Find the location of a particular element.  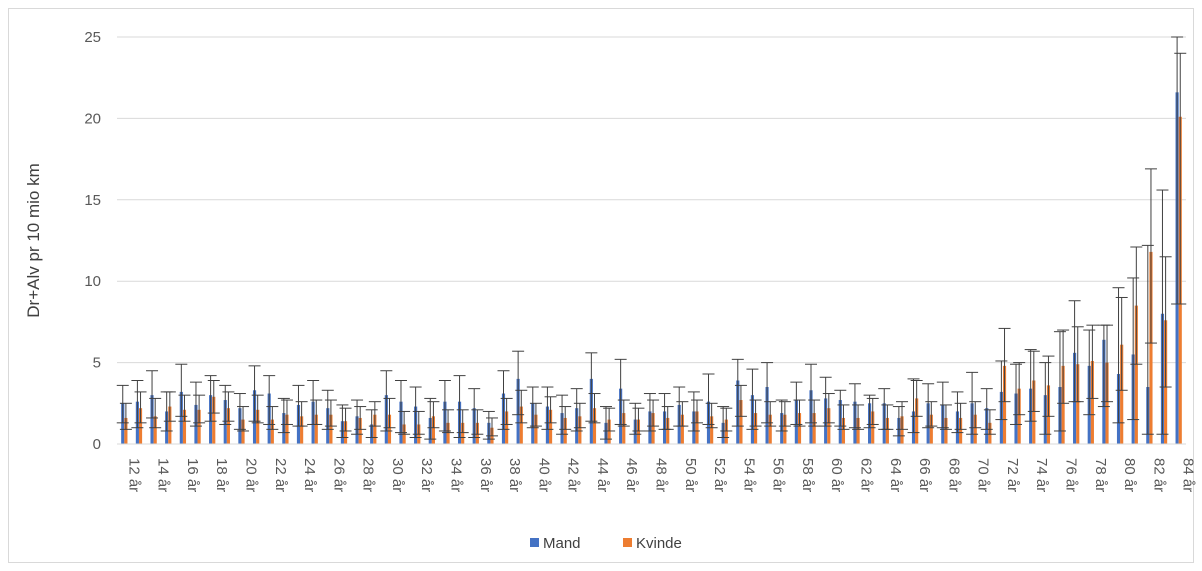

x-tick-label: 82 år is located at coordinates (1158, 475).